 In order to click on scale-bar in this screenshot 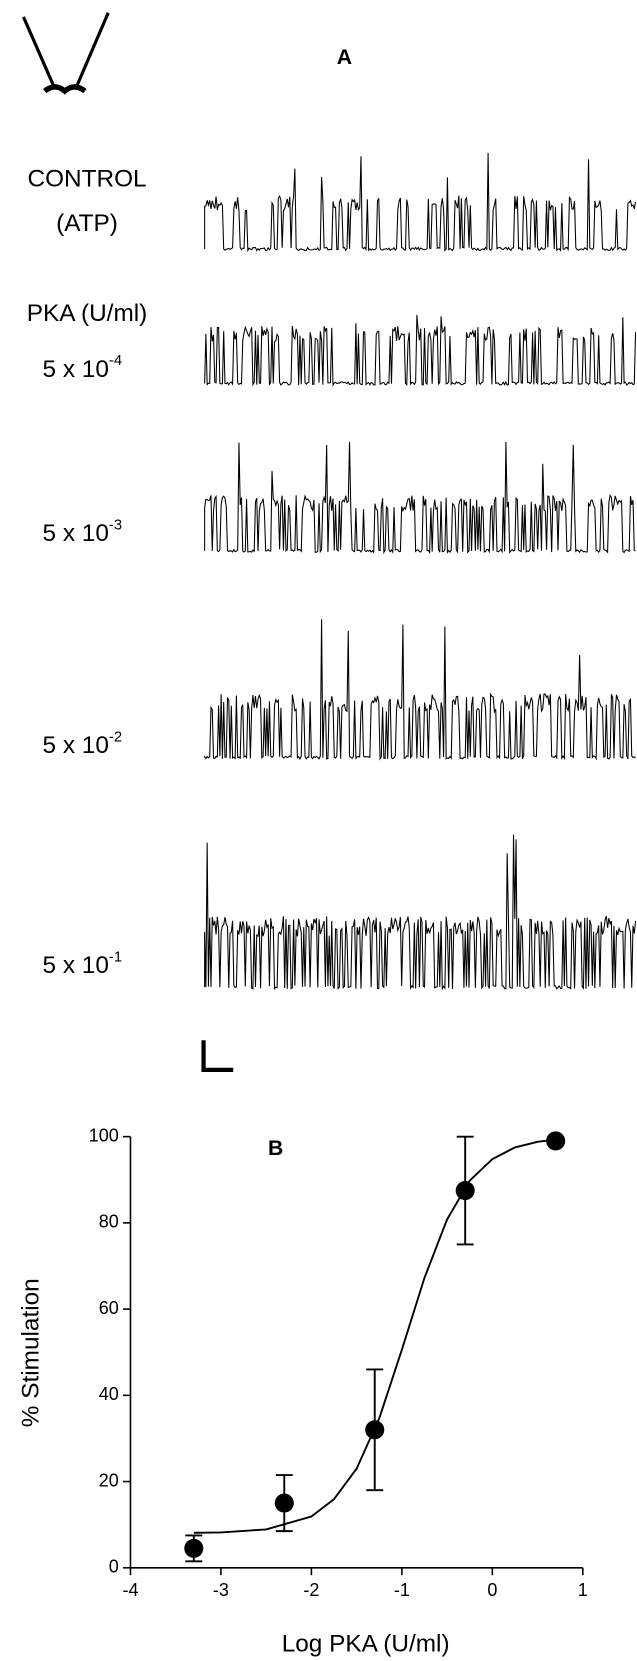, I will do `click(217, 1056)`.